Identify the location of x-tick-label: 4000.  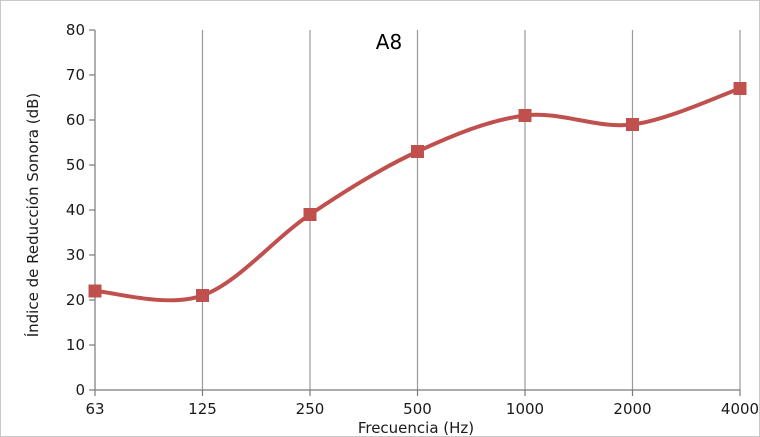
(740, 409).